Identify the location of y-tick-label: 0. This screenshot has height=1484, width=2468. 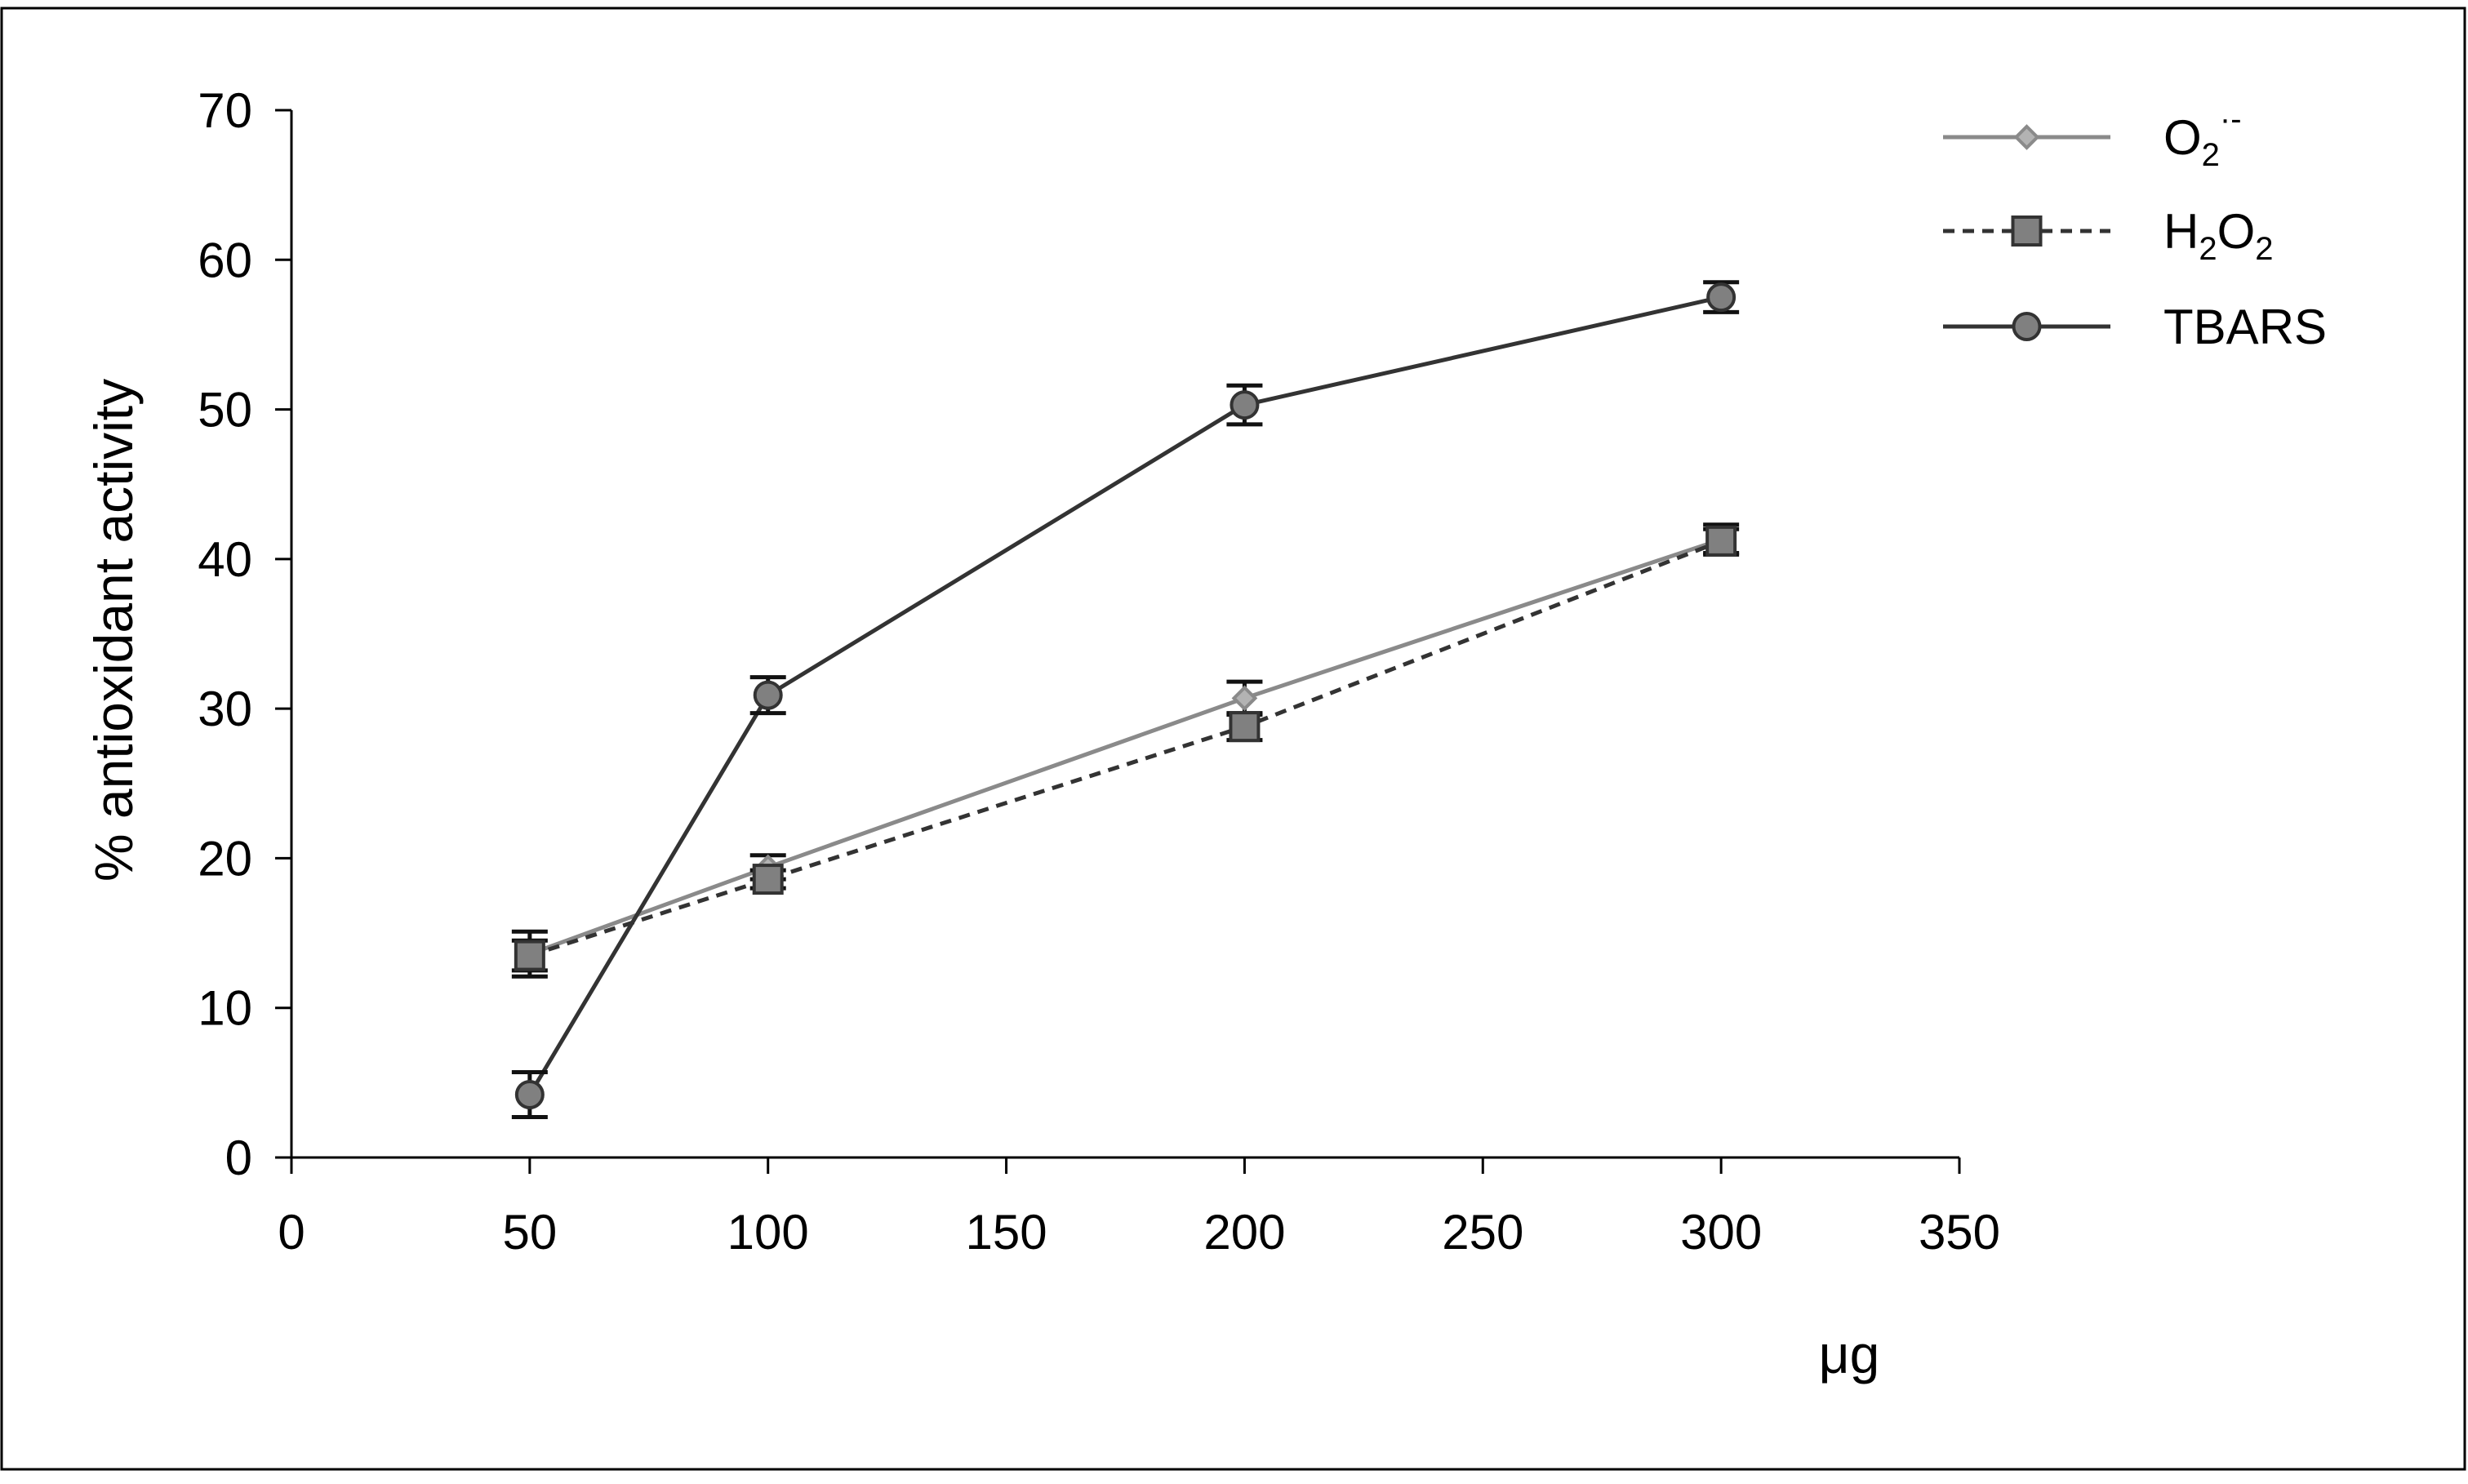
(238, 1158).